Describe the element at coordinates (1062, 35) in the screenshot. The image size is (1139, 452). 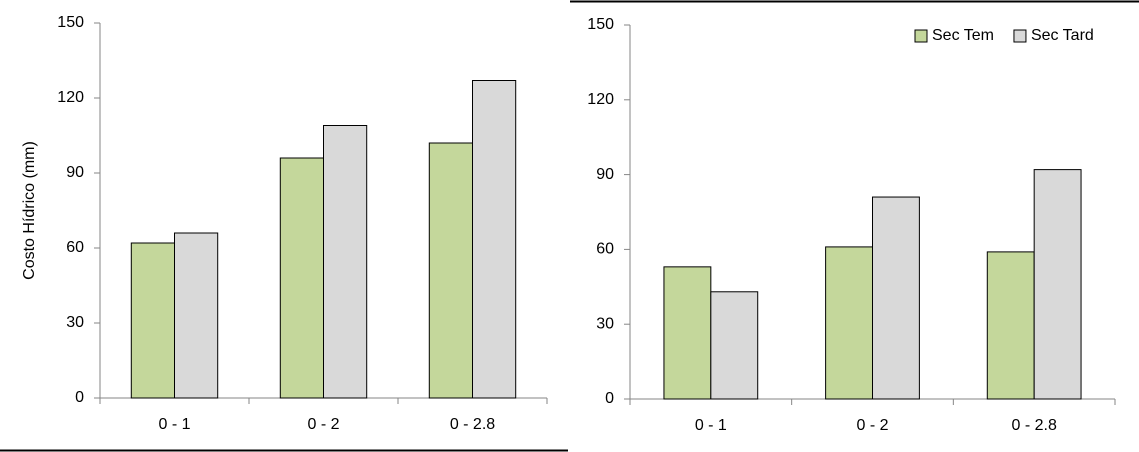
I see `legend-label: Sec Tard` at that location.